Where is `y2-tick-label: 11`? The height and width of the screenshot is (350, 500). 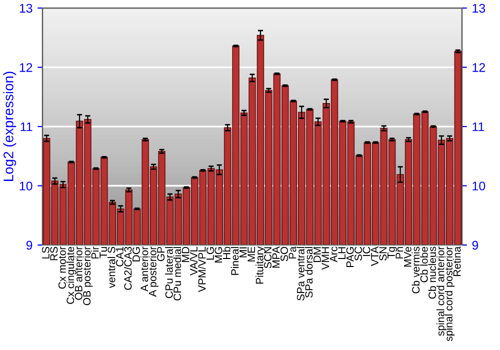 y2-tick-label: 11 is located at coordinates (478, 127).